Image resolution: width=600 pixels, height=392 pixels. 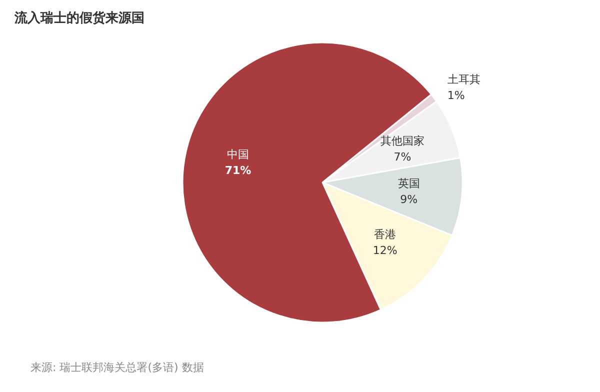 I want to click on source-note: 来源: 瑞士联邦海关总署(多语) 数据, so click(x=117, y=367).